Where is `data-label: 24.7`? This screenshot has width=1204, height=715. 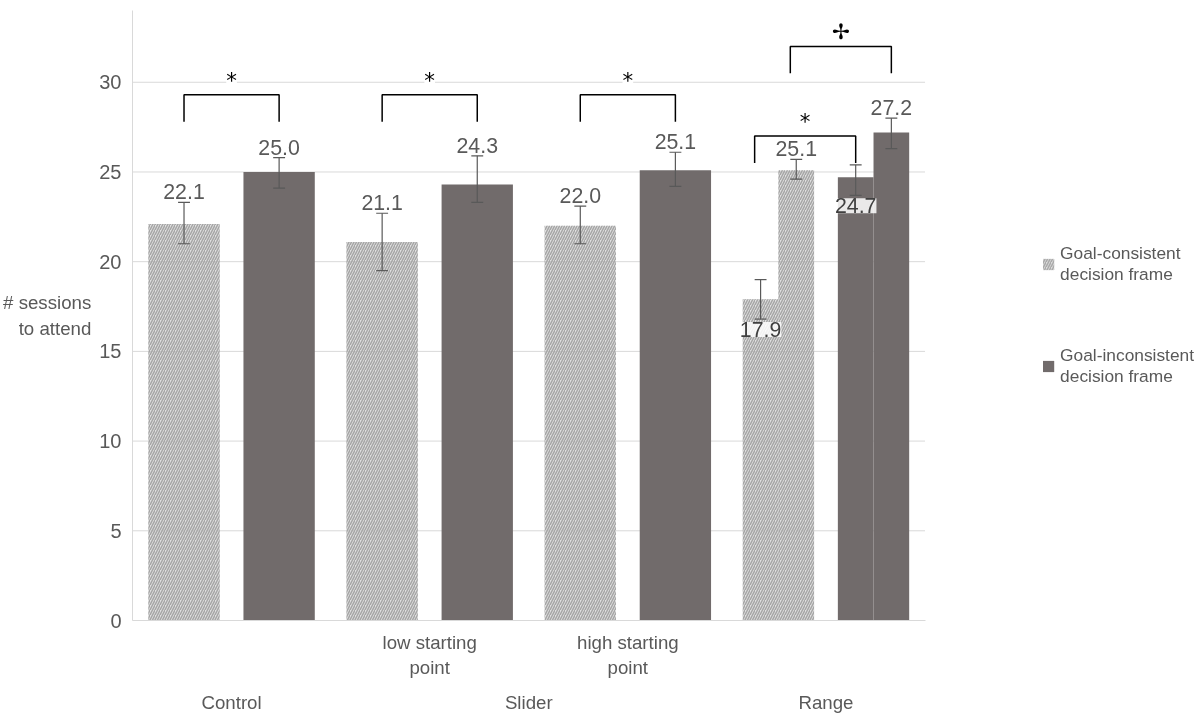
data-label: 24.7 is located at coordinates (855, 206).